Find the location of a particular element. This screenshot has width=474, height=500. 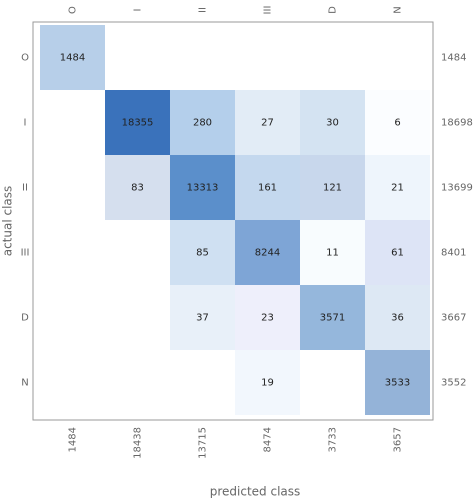

cell-label: 121 is located at coordinates (332, 188).